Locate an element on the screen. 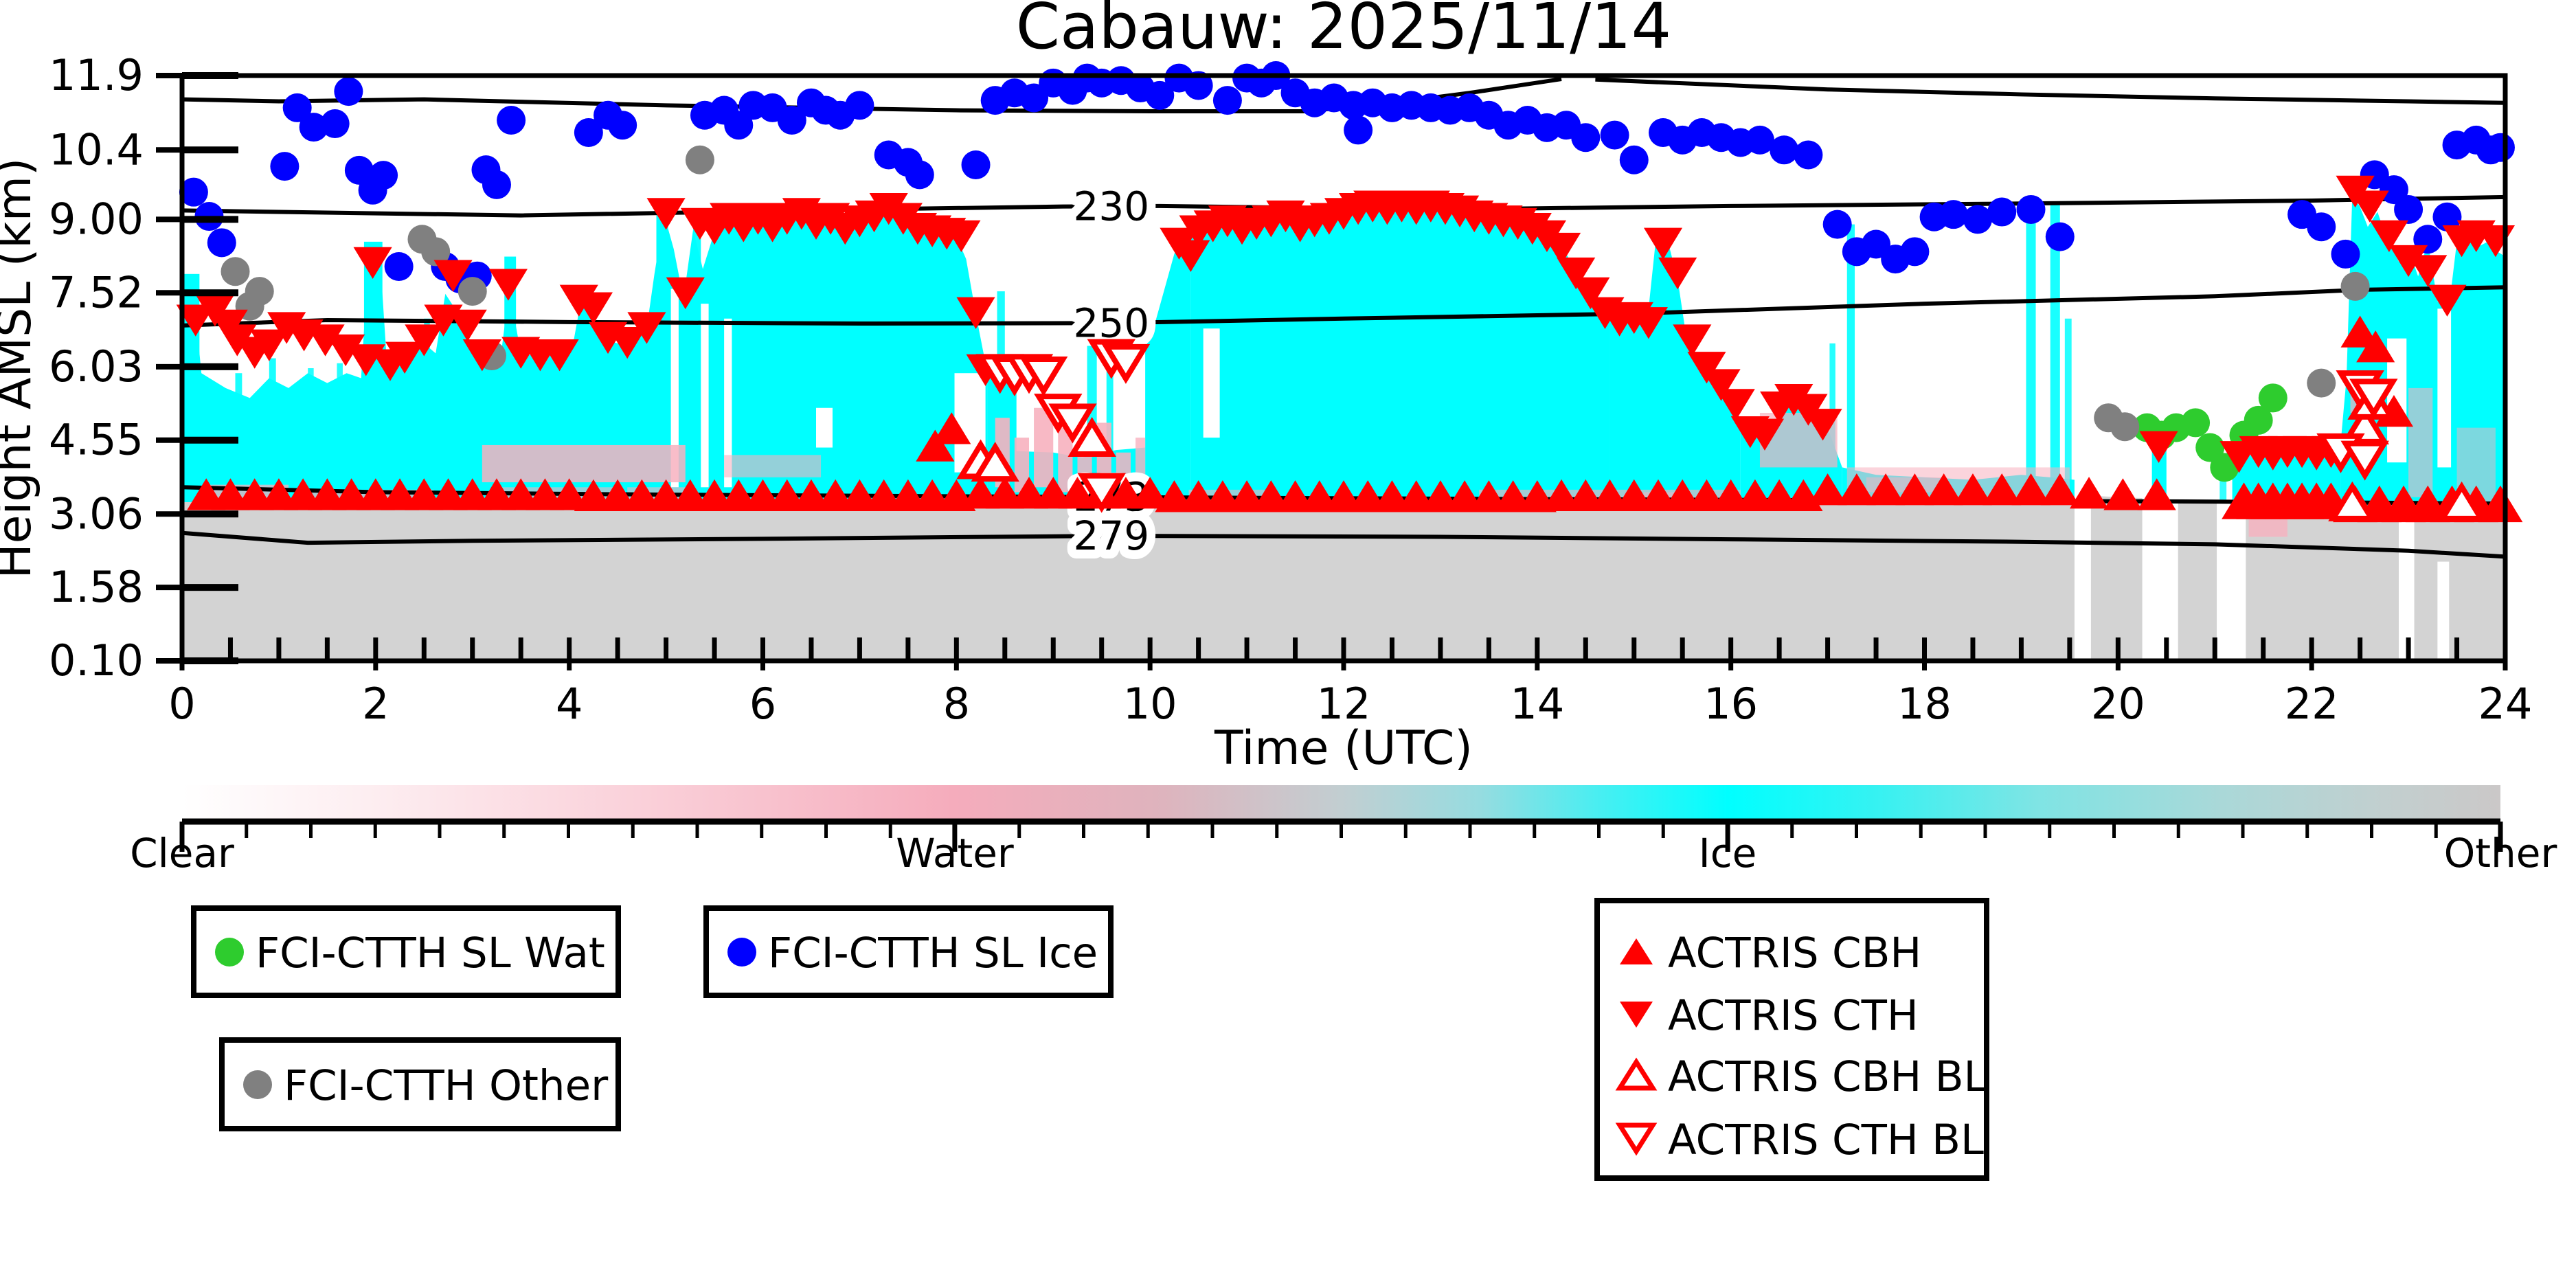 The height and width of the screenshot is (1288, 2576). legend-label-fci-other: FCI-CTTH Other is located at coordinates (446, 1085).